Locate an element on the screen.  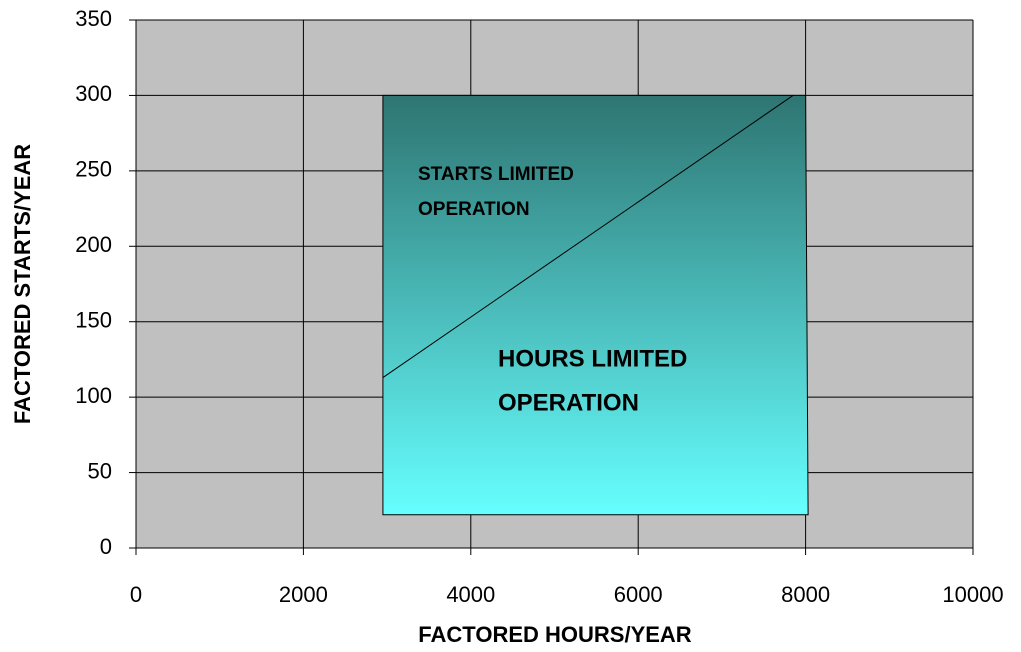
y-tick-label: 0 is located at coordinates (106, 546).